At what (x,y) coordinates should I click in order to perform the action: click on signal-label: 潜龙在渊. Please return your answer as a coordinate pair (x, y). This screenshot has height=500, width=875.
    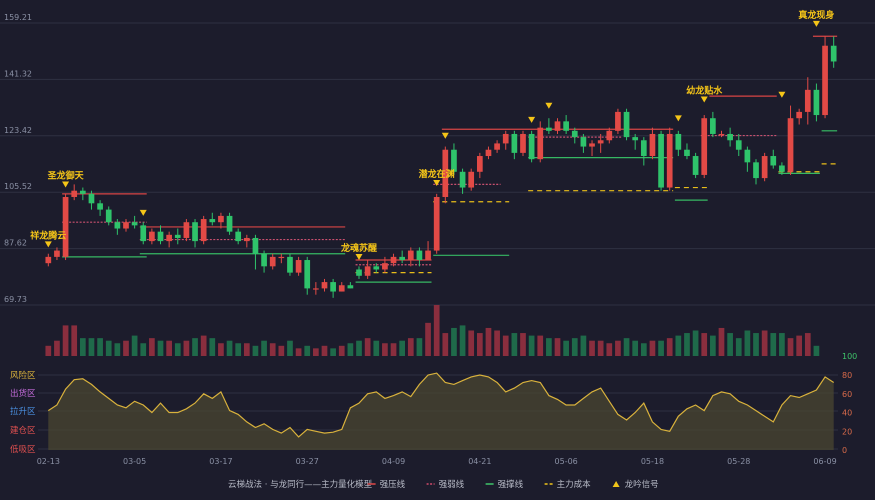
    Looking at the image, I should click on (437, 174).